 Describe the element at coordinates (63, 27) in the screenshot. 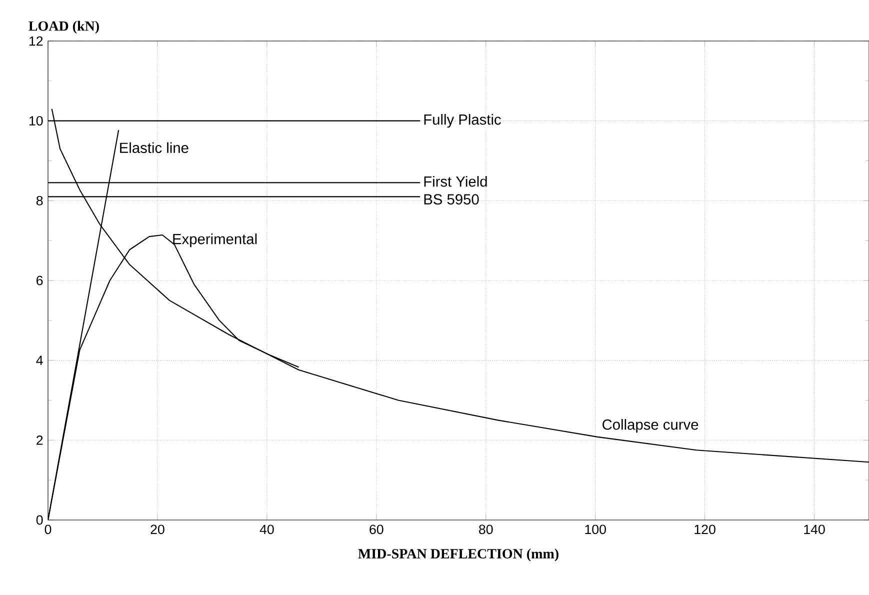

I see `y-axis-title: LOAD (kN)` at that location.